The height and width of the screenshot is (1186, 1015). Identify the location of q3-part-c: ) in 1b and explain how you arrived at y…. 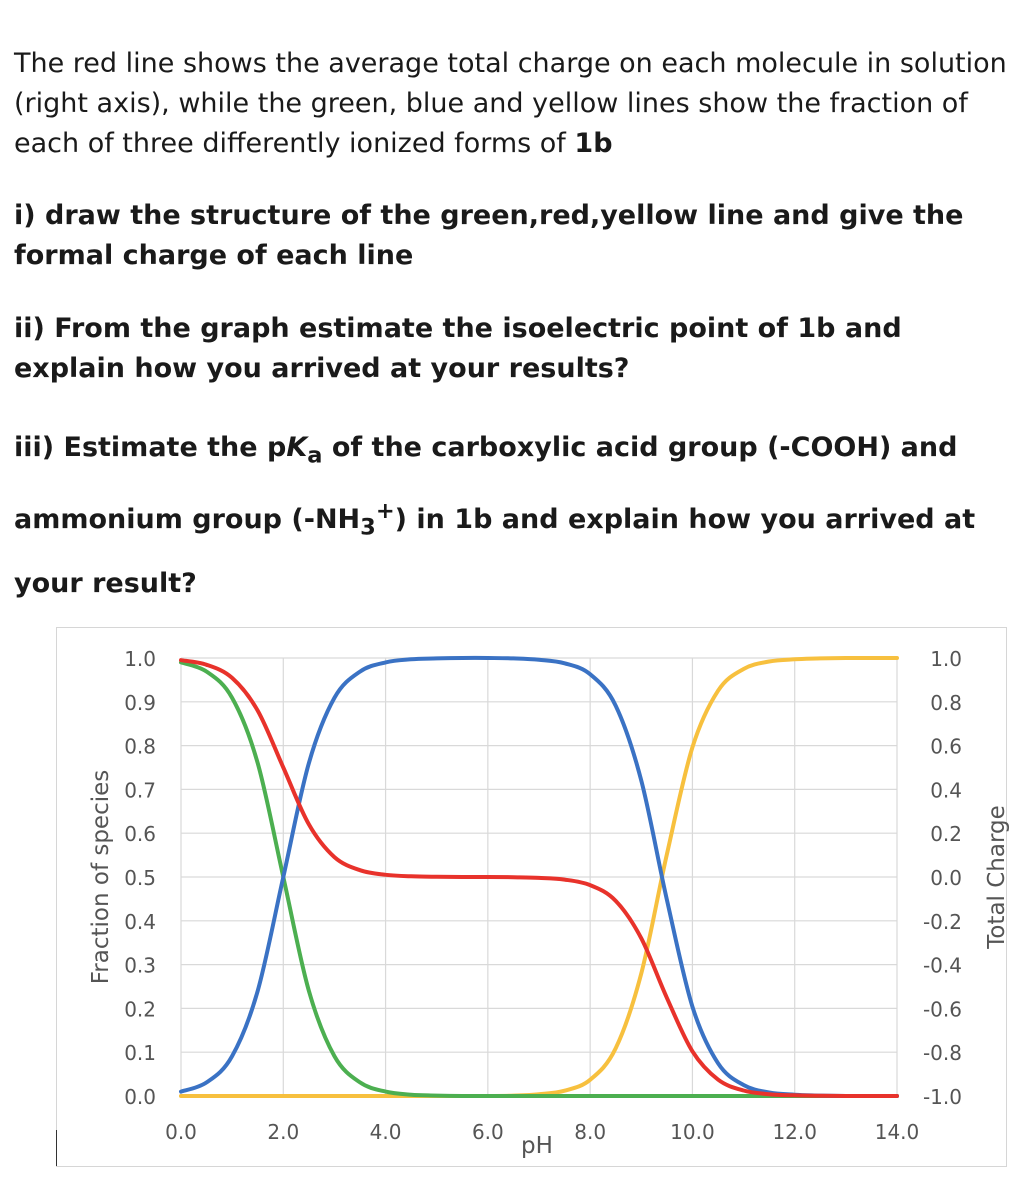
(495, 551).